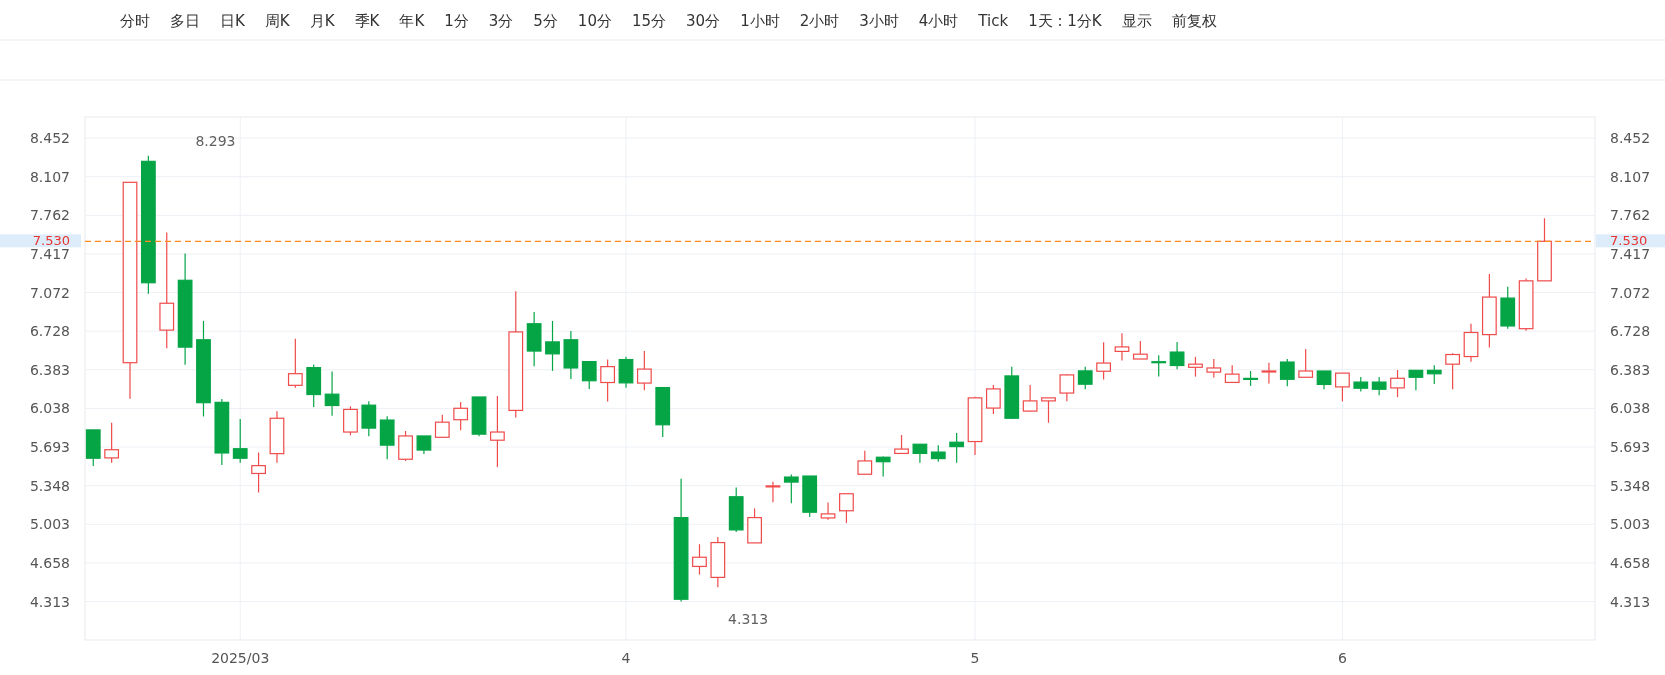 This screenshot has height=675, width=1665. What do you see at coordinates (1630, 176) in the screenshot?
I see `y2-tick-label: 8.107` at bounding box center [1630, 176].